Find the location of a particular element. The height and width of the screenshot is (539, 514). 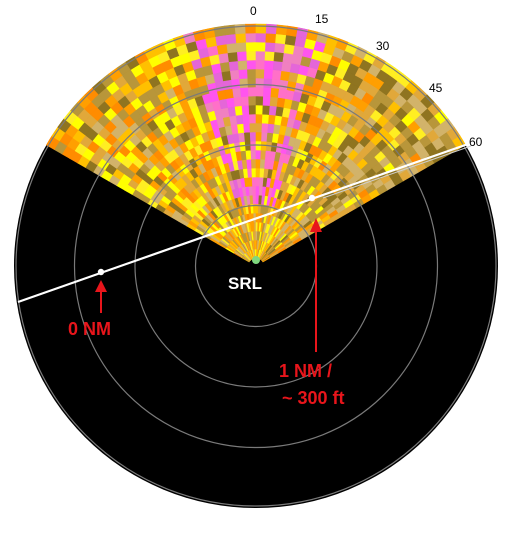

zero-nm-label: 0 NM is located at coordinates (89, 329).